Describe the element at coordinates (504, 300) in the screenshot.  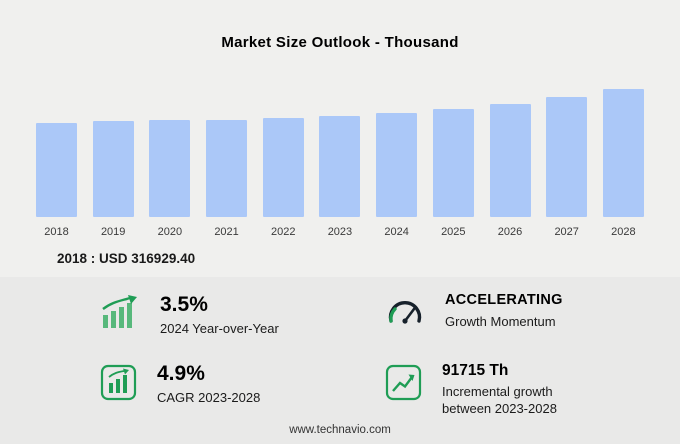
I see `growth-momentum-value: ACCELERATING` at that location.